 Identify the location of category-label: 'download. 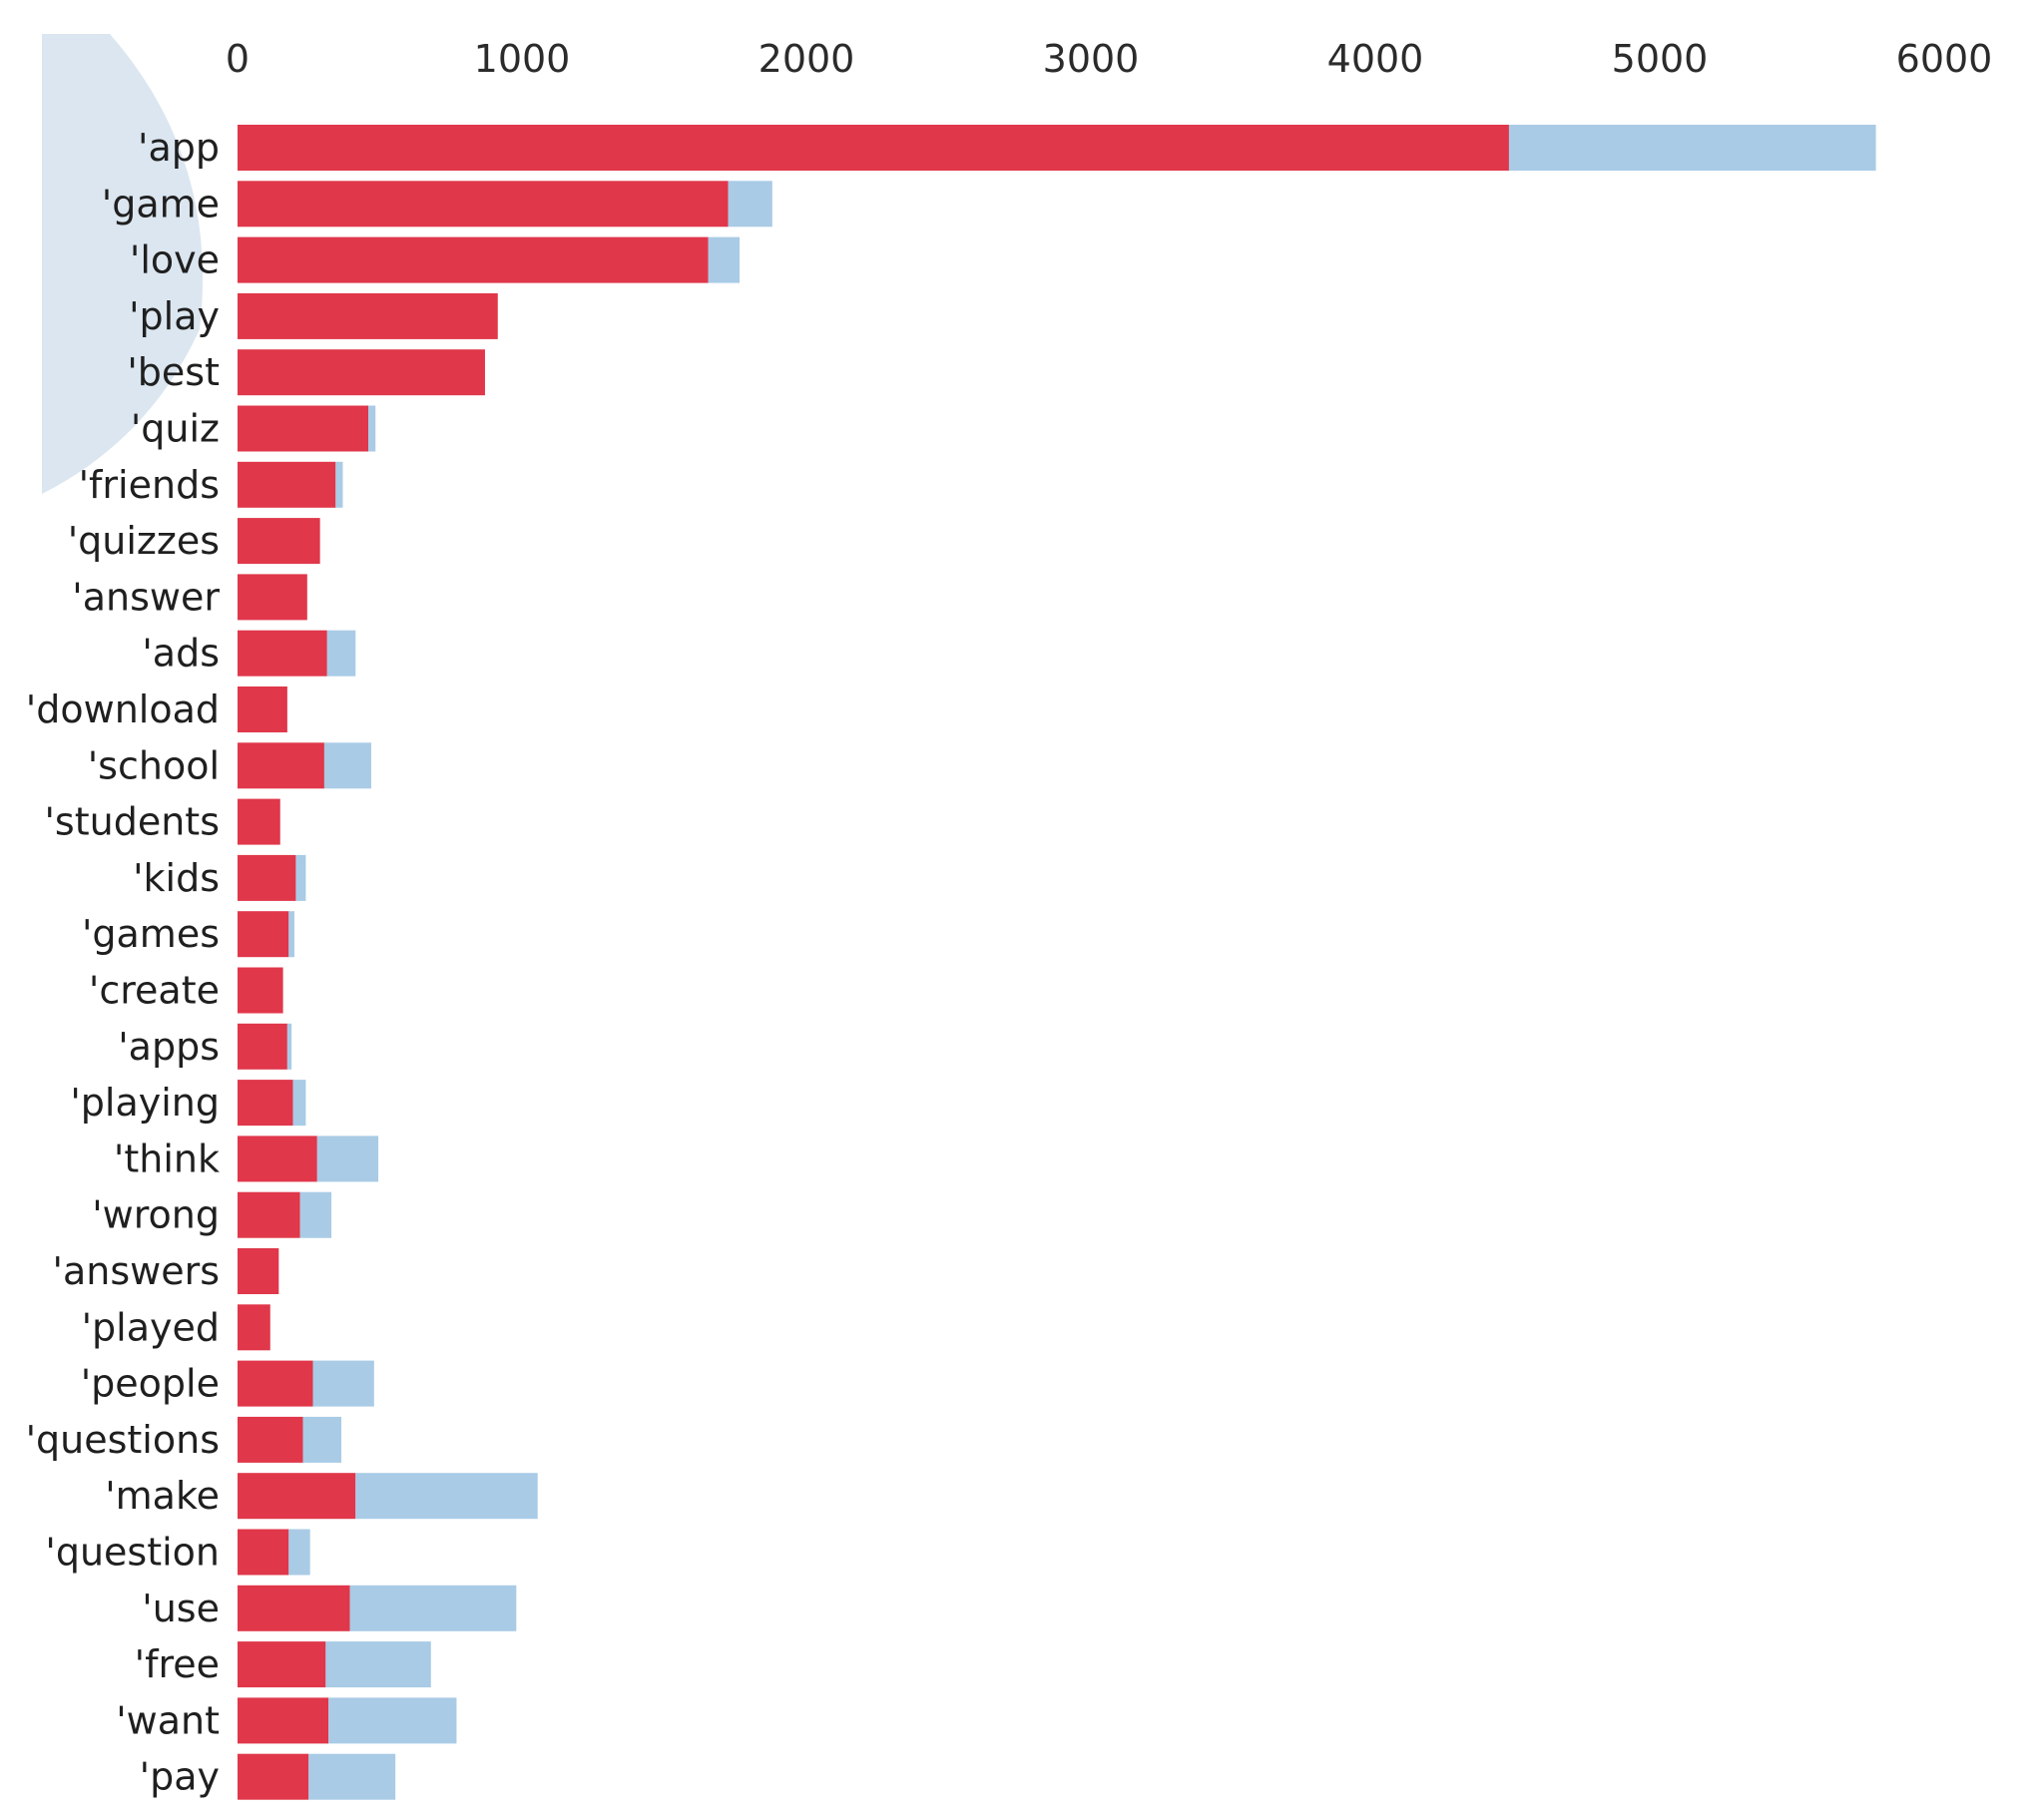
(123, 709).